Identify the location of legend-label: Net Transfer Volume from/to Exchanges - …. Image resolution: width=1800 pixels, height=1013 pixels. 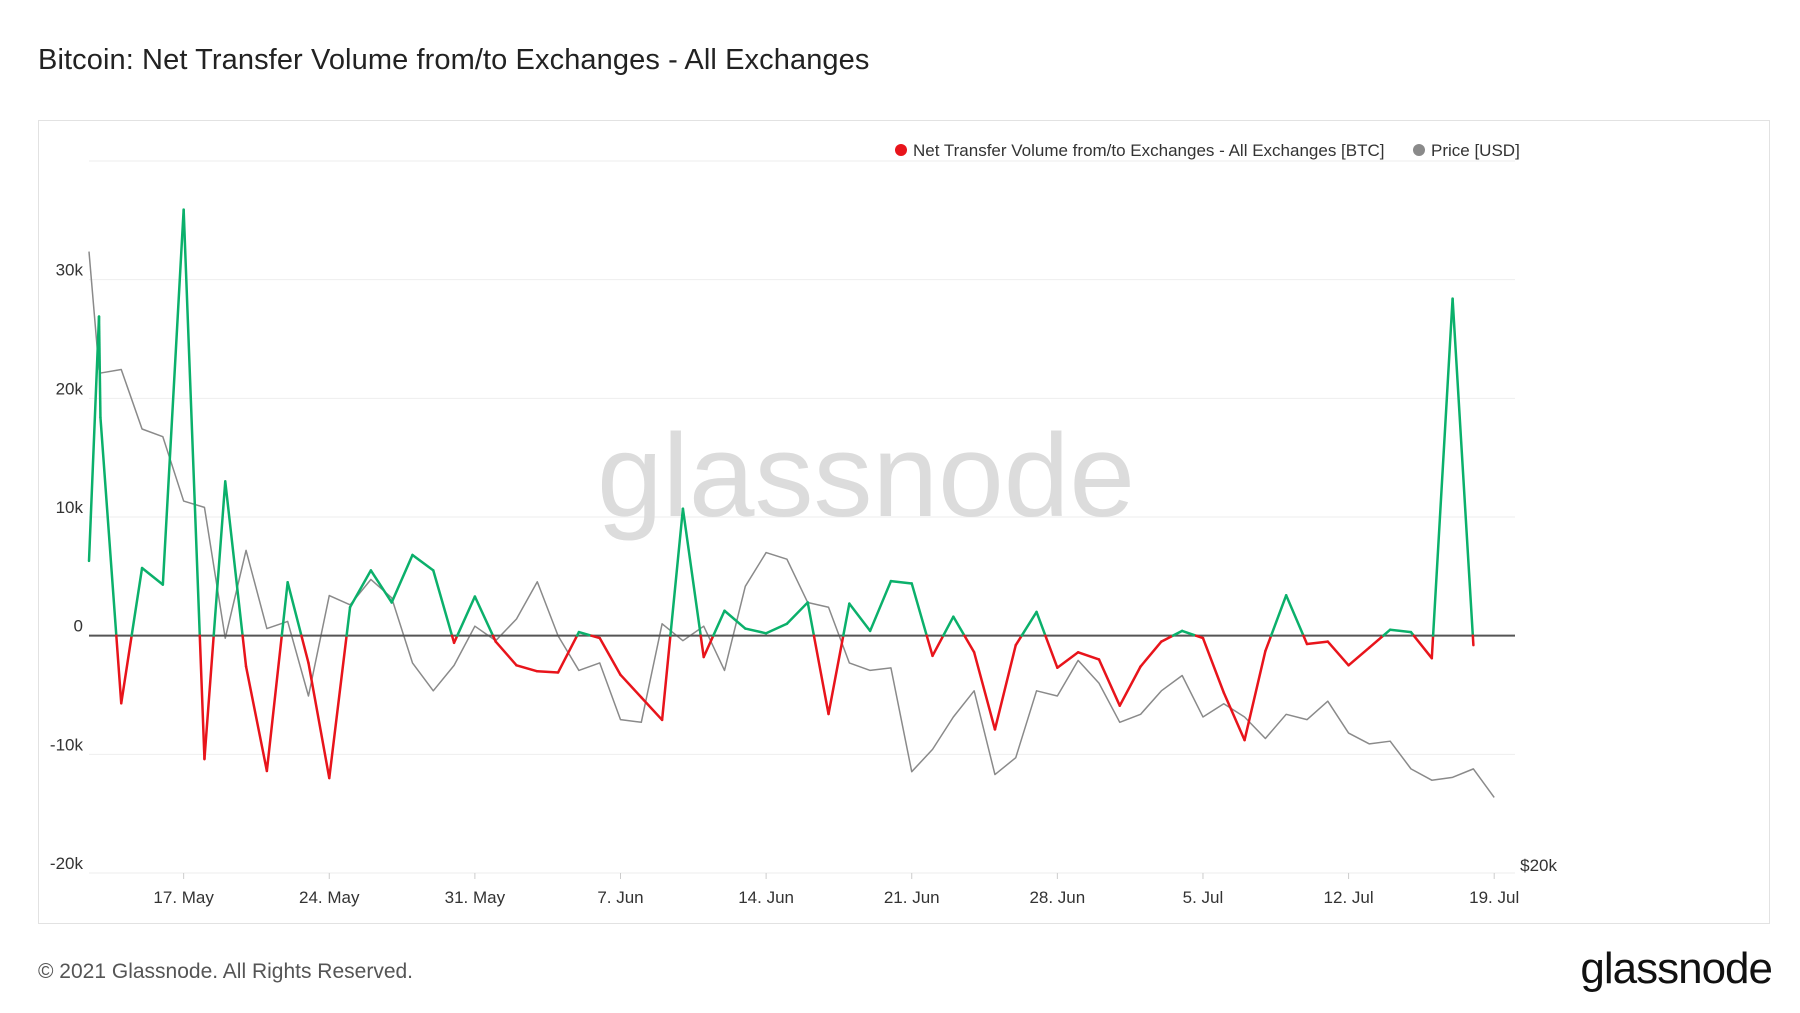
(1148, 150).